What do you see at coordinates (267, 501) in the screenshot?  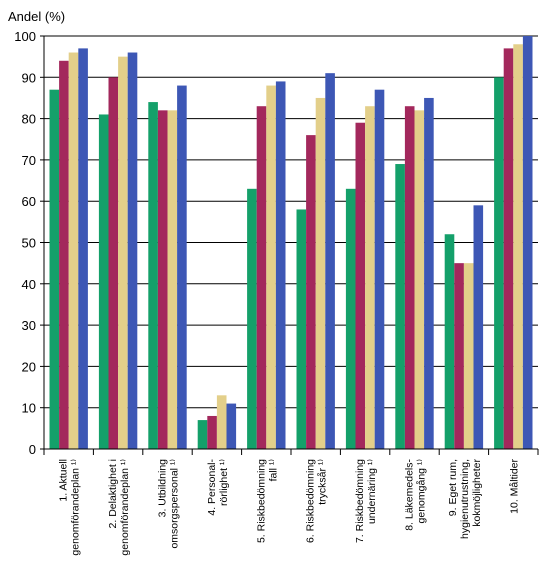 I see `category-label: 5. Riskbedömningfall ¹⁾` at bounding box center [267, 501].